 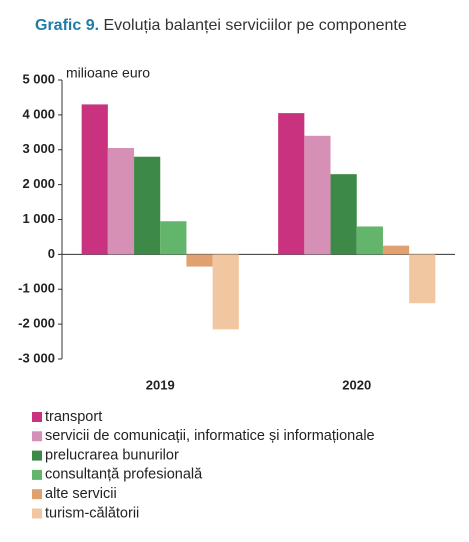 I want to click on title-label: Grafic 9., so click(x=67, y=25).